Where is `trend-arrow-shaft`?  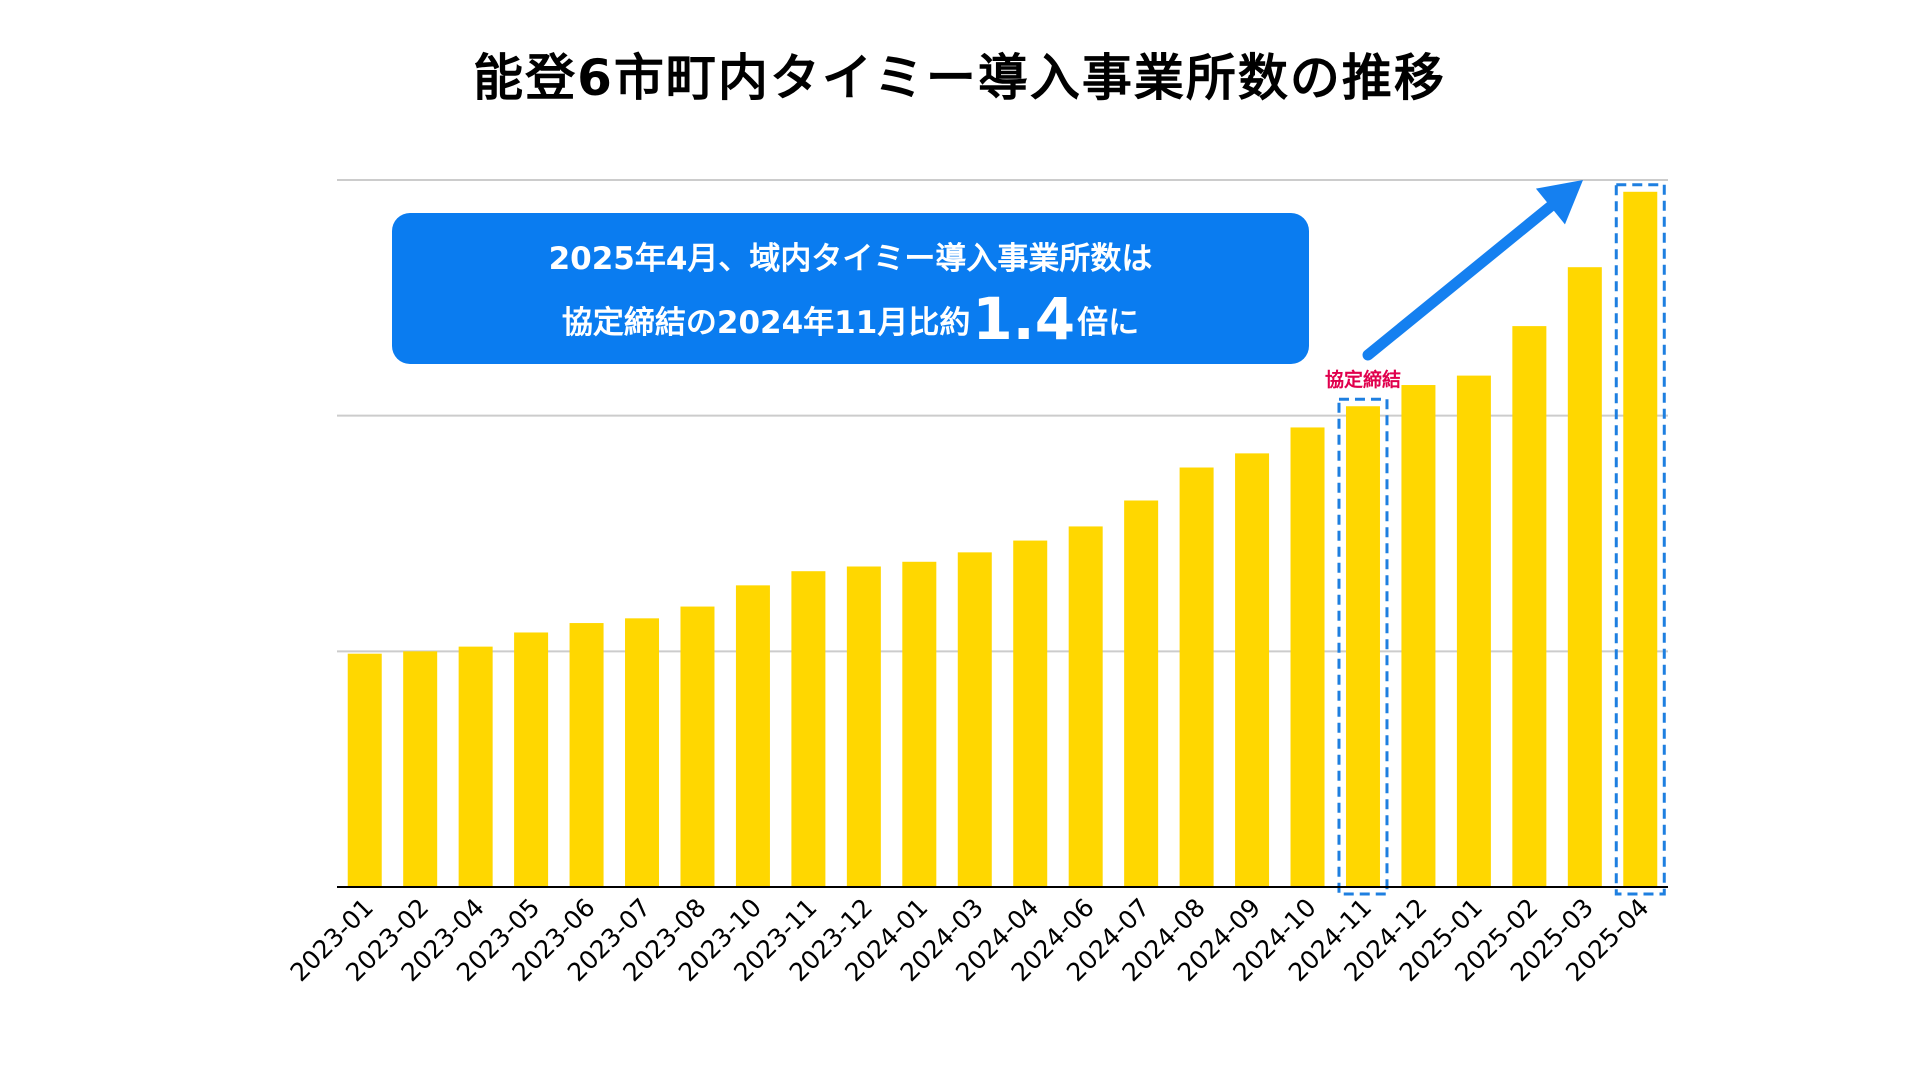
trend-arrow-shaft is located at coordinates (1459, 281).